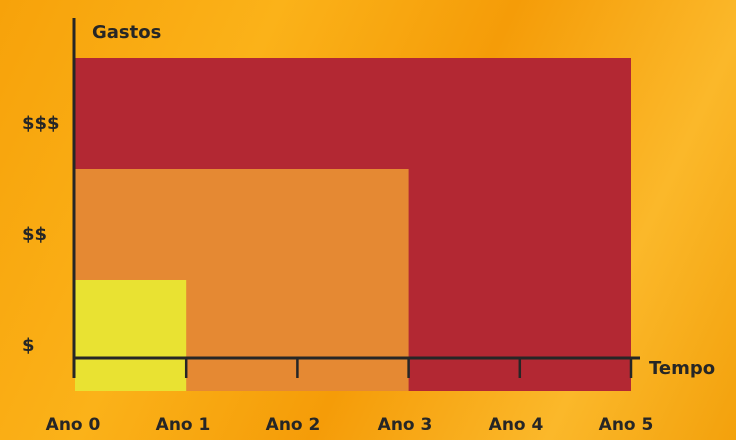 The height and width of the screenshot is (440, 736). I want to click on y-tick-label: $$$, so click(41, 123).